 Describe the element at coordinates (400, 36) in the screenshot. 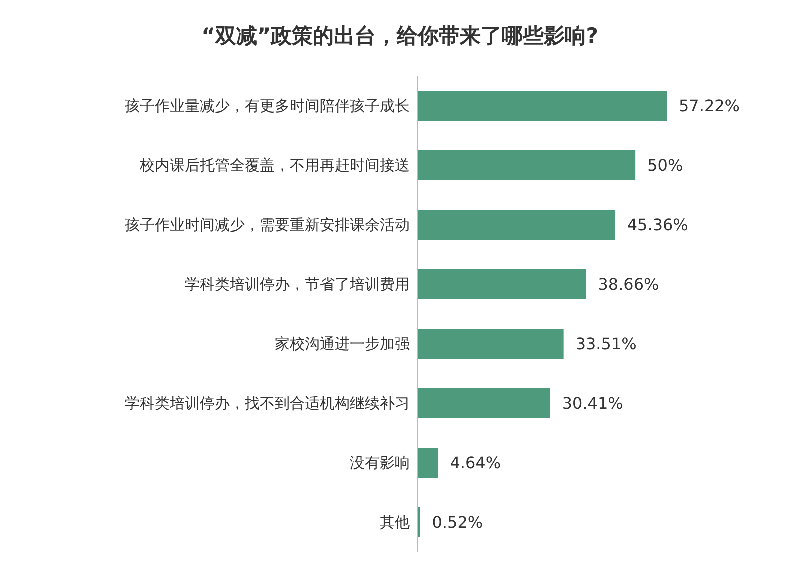

I see `chart-title: “双减”政策的出台，给你带来了哪些影响?` at that location.